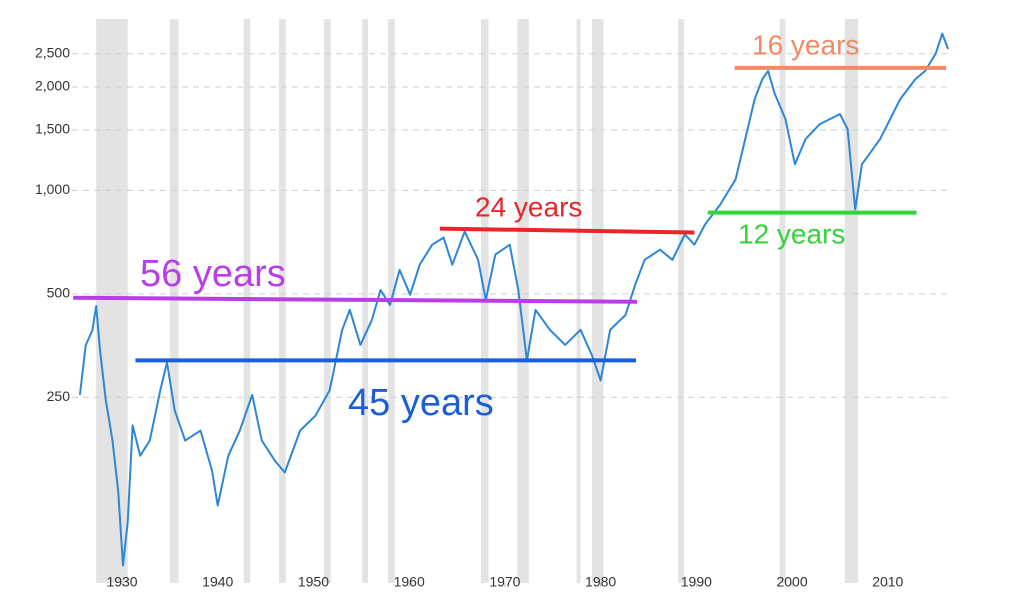 The image size is (1021, 597). I want to click on y-tick-label: 2,500, so click(52, 52).